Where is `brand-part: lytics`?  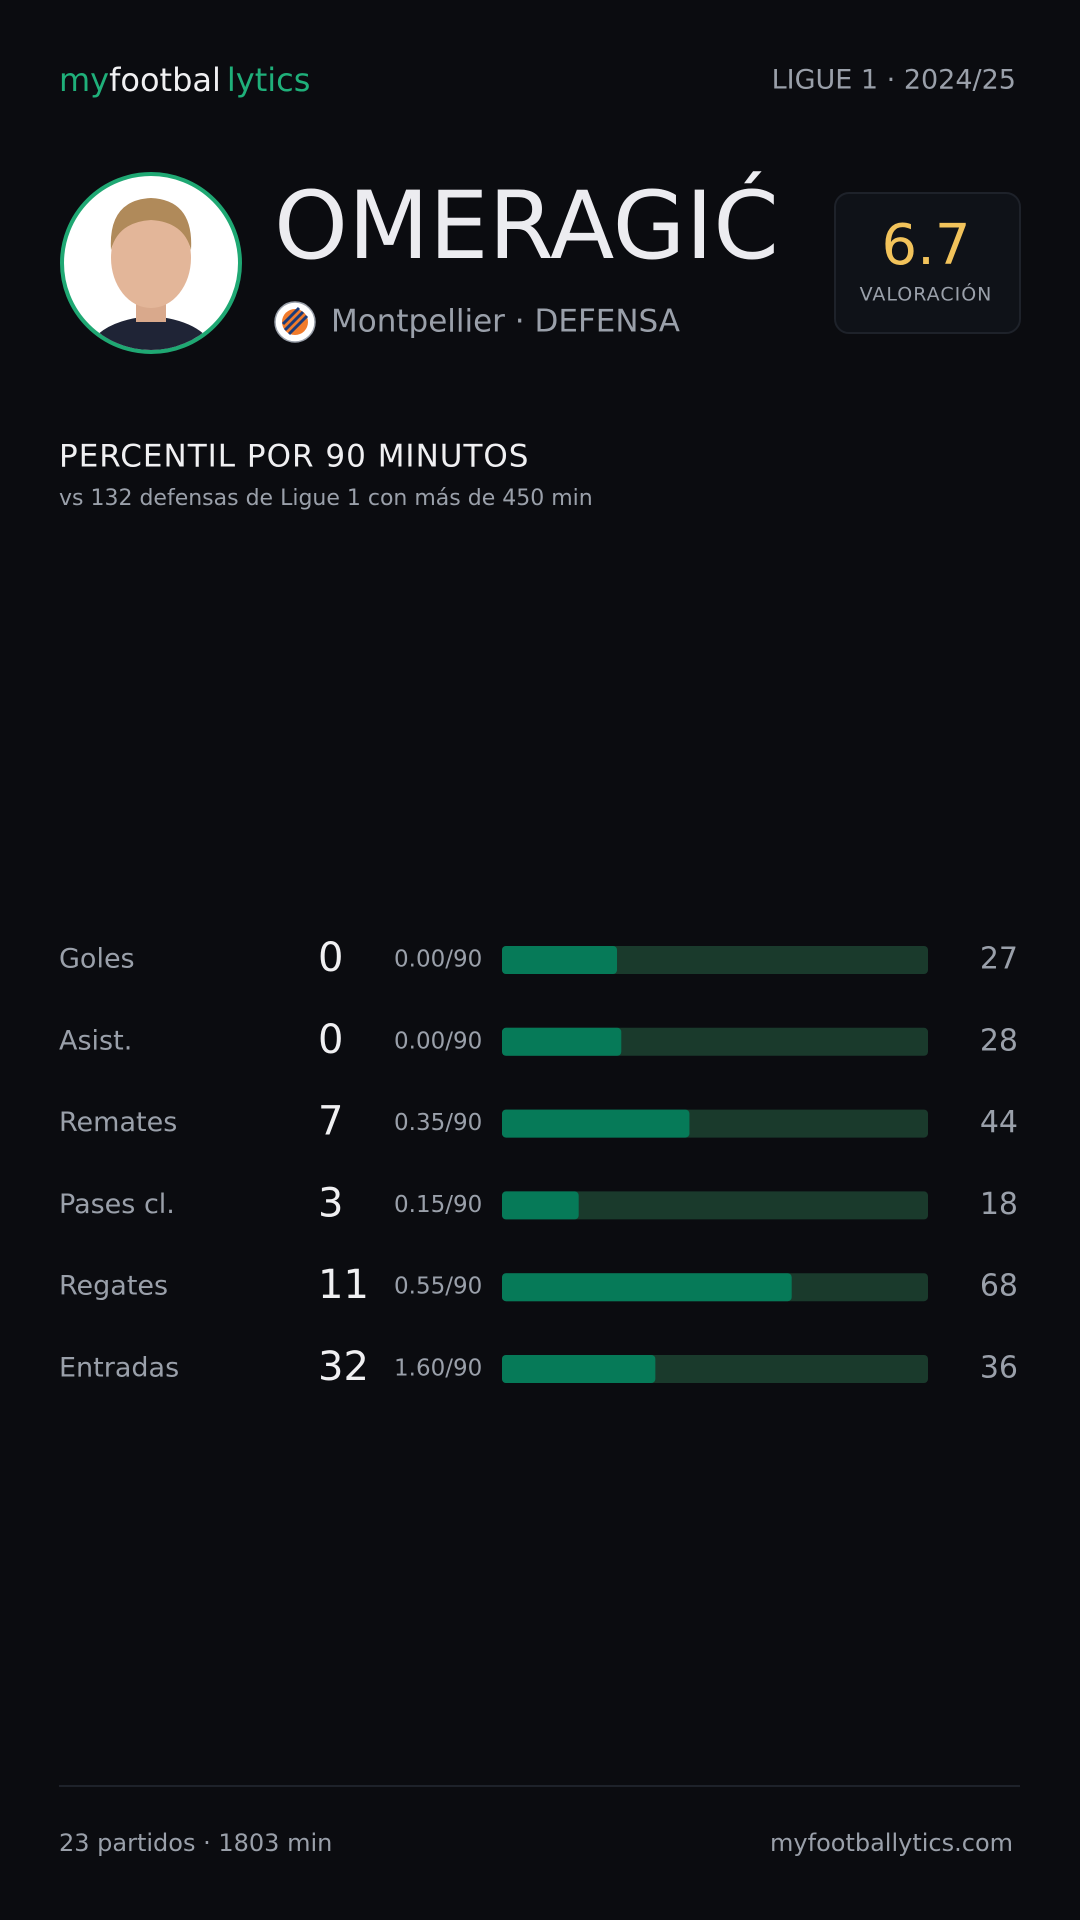 brand-part: lytics is located at coordinates (269, 80).